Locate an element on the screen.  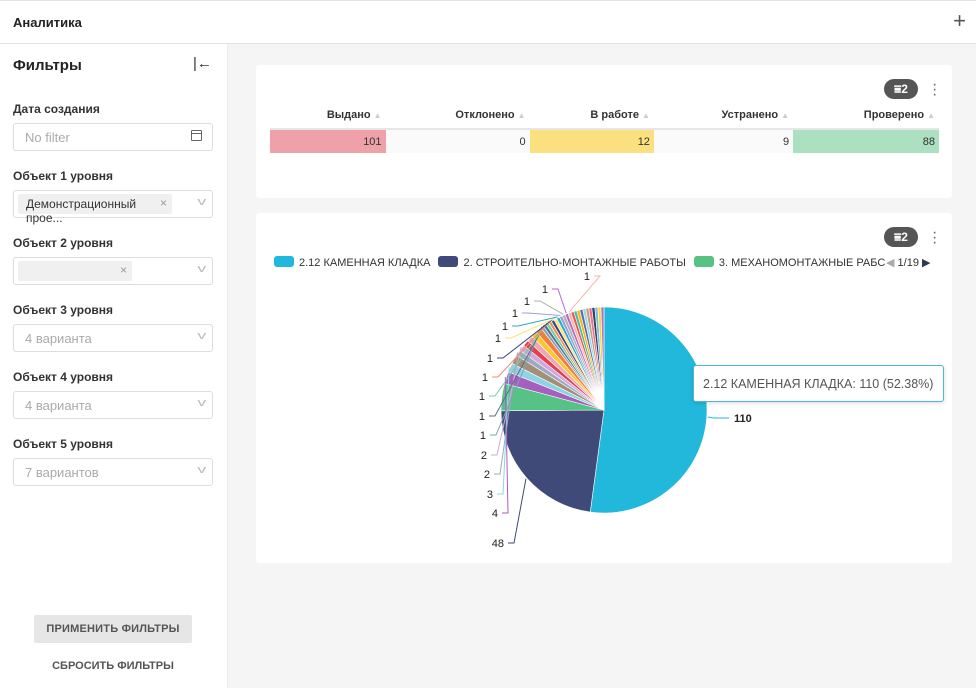
filter-label-level3: Объект 3 уровня is located at coordinates (63, 310).